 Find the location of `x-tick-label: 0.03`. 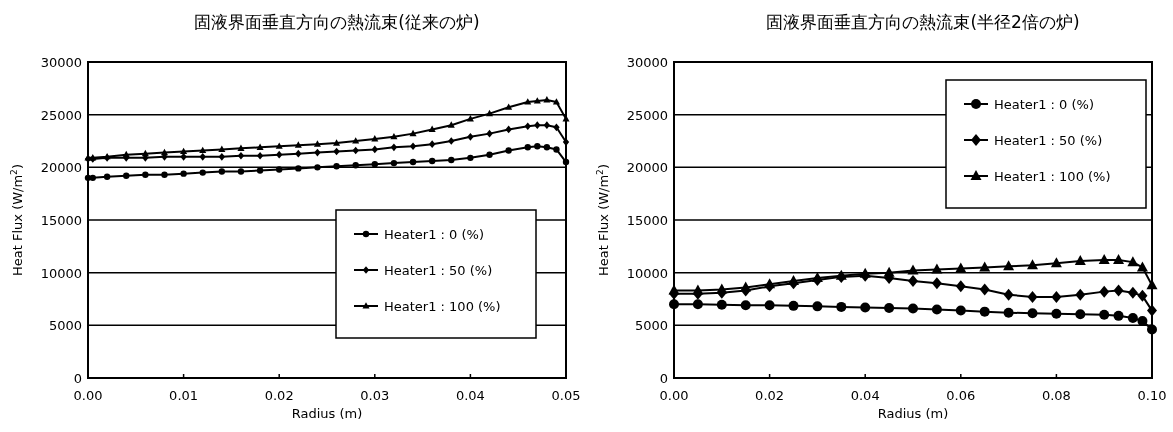

x-tick-label: 0.03 is located at coordinates (375, 395).